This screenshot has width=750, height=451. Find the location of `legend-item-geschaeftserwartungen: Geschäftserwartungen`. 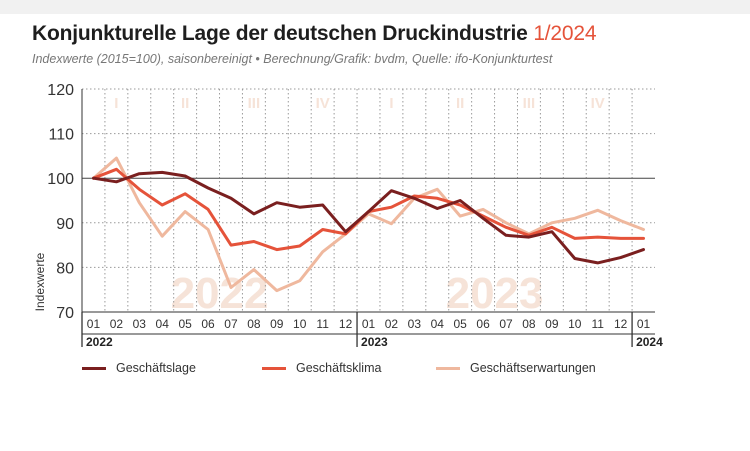

legend-item-geschaeftserwartungen: Geschäftserwartungen is located at coordinates (516, 368).